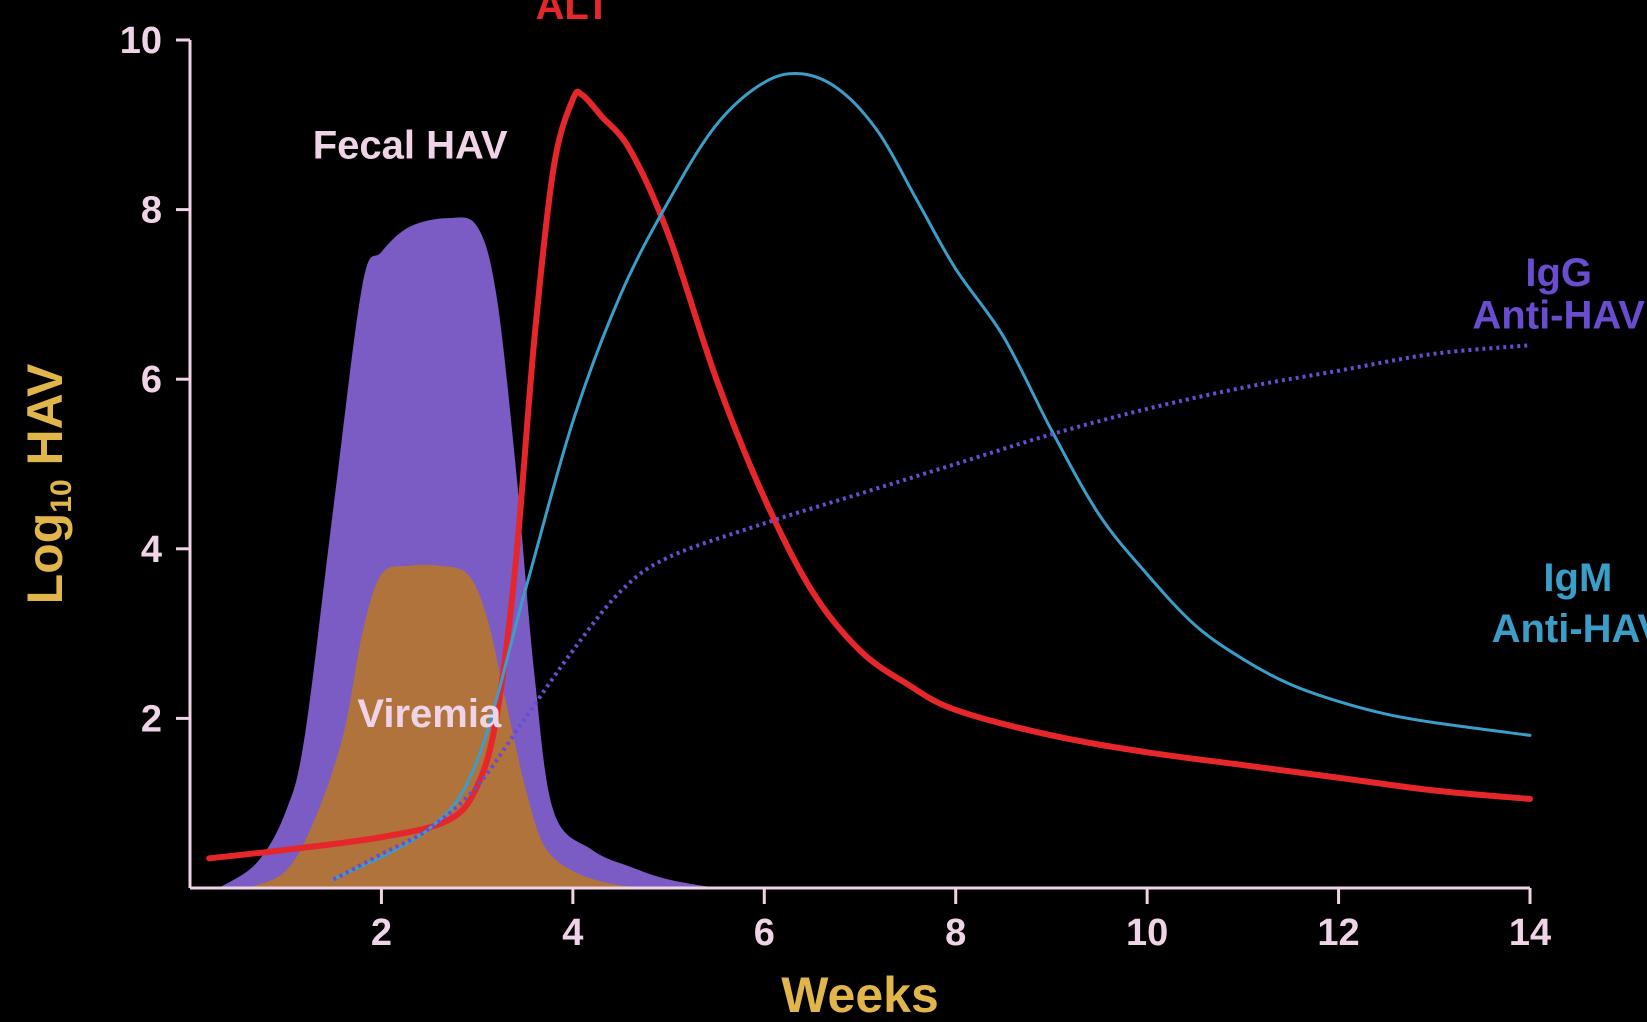 This screenshot has height=1022, width=1647. Describe the element at coordinates (45, 559) in the screenshot. I see `y-axis-title-main: Log` at that location.